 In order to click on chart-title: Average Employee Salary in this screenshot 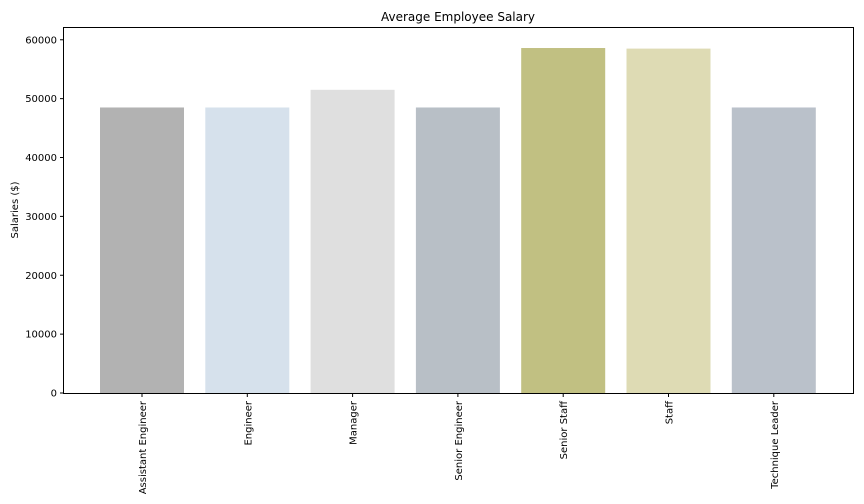, I will do `click(458, 17)`.